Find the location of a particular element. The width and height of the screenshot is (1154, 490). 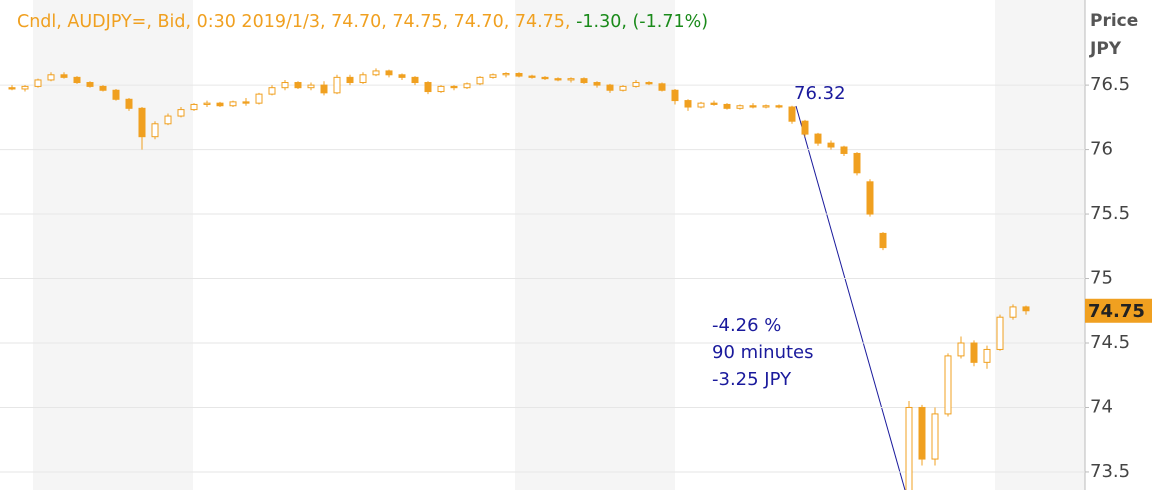

y-tick-label: 75.5 is located at coordinates (1110, 213).